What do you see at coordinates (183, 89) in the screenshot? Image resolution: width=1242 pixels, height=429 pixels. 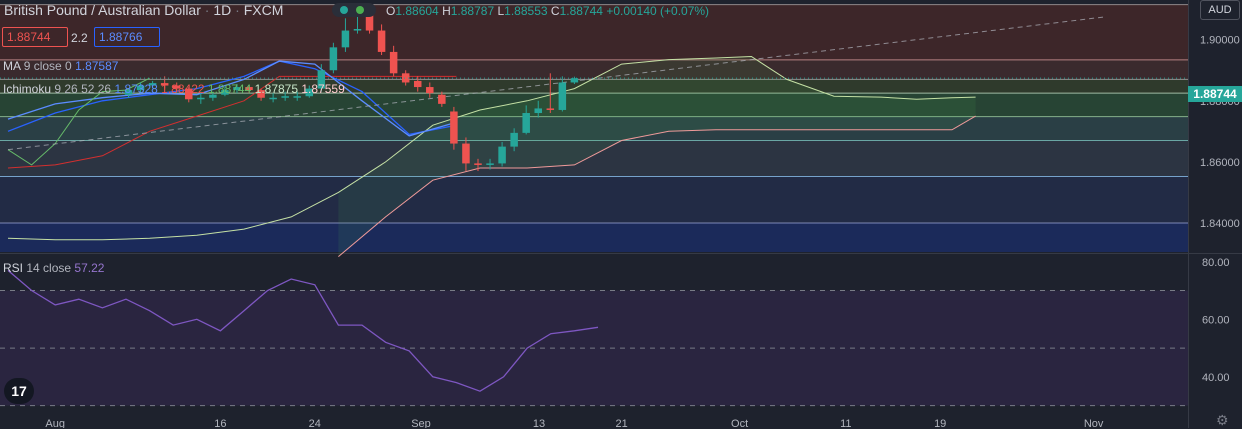 I see `ichimoku-base-value: 1.88422` at bounding box center [183, 89].